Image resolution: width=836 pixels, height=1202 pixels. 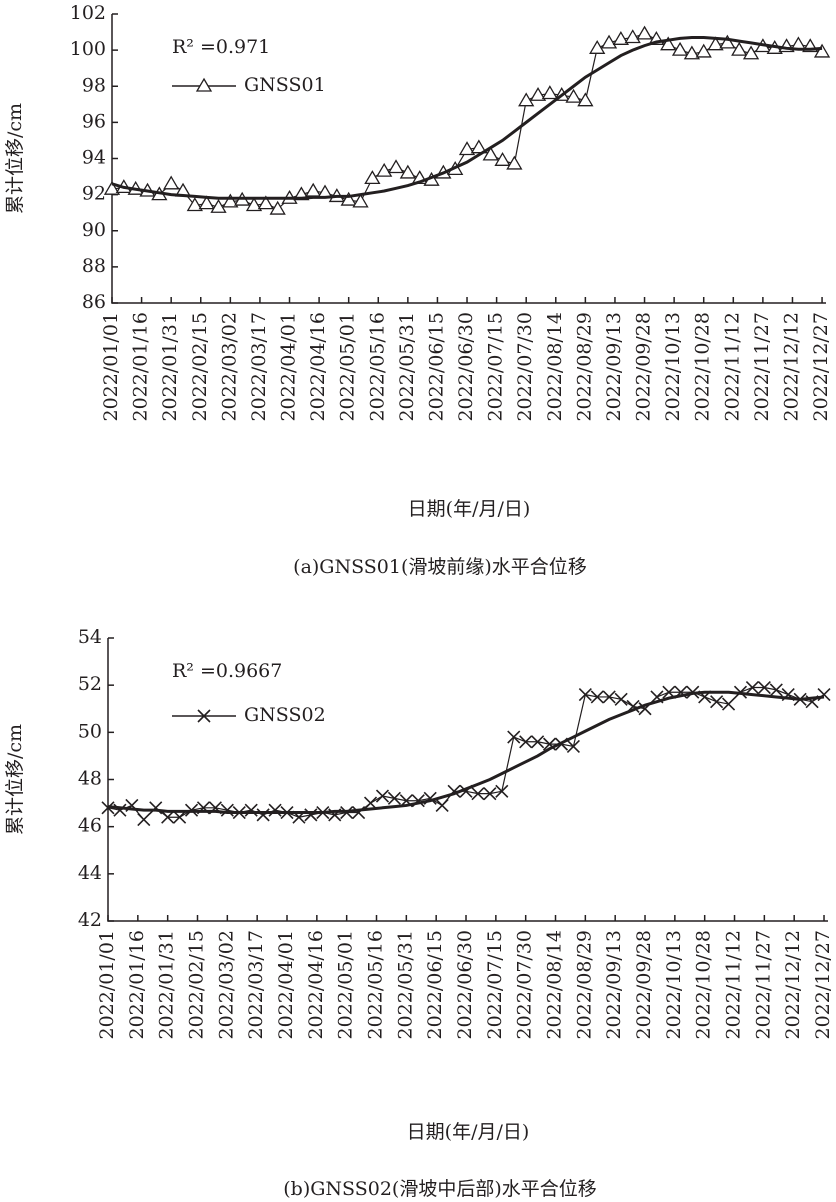 I want to click on annotation: R² =0.971, so click(x=221, y=47).